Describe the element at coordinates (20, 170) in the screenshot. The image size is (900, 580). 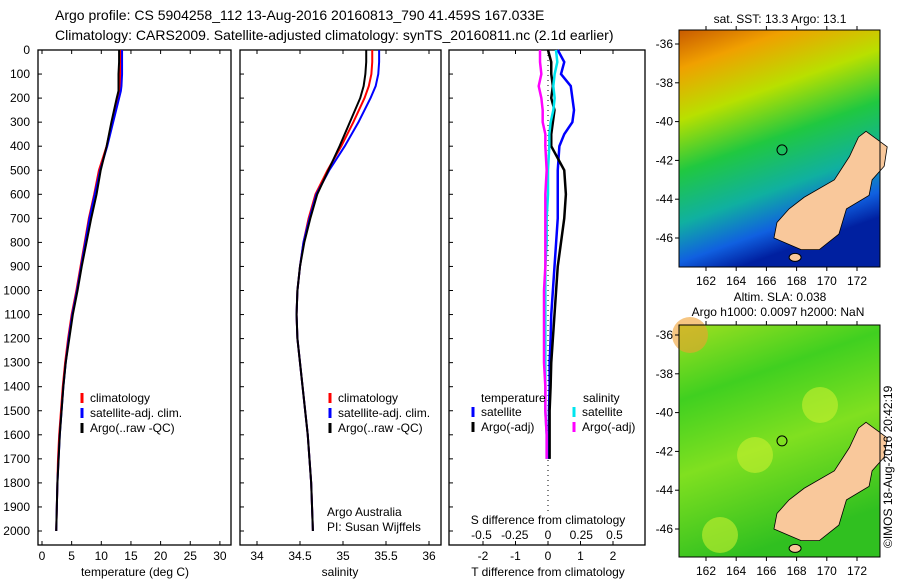
I see `depth-tick-label: 500` at that location.